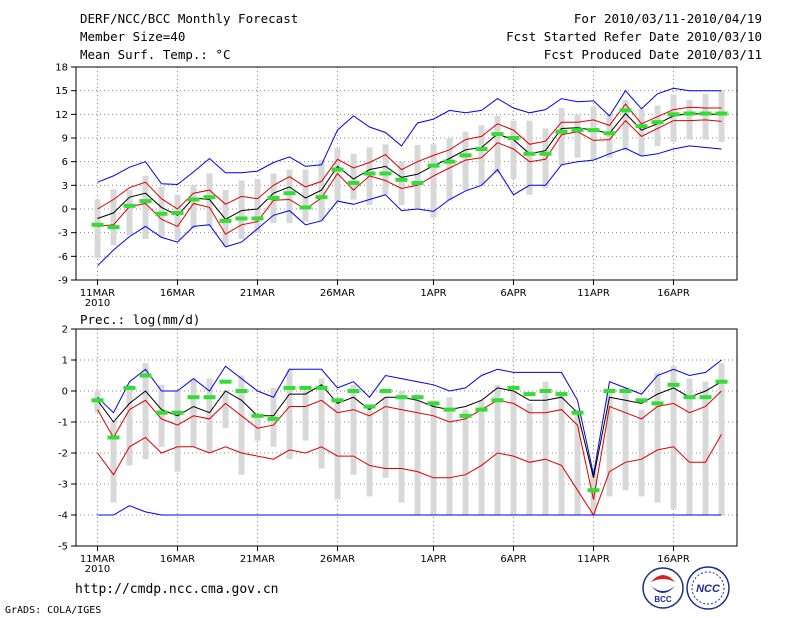 Image resolution: width=800 pixels, height=618 pixels. I want to click on temp-ytick-label: 15, so click(61, 91).